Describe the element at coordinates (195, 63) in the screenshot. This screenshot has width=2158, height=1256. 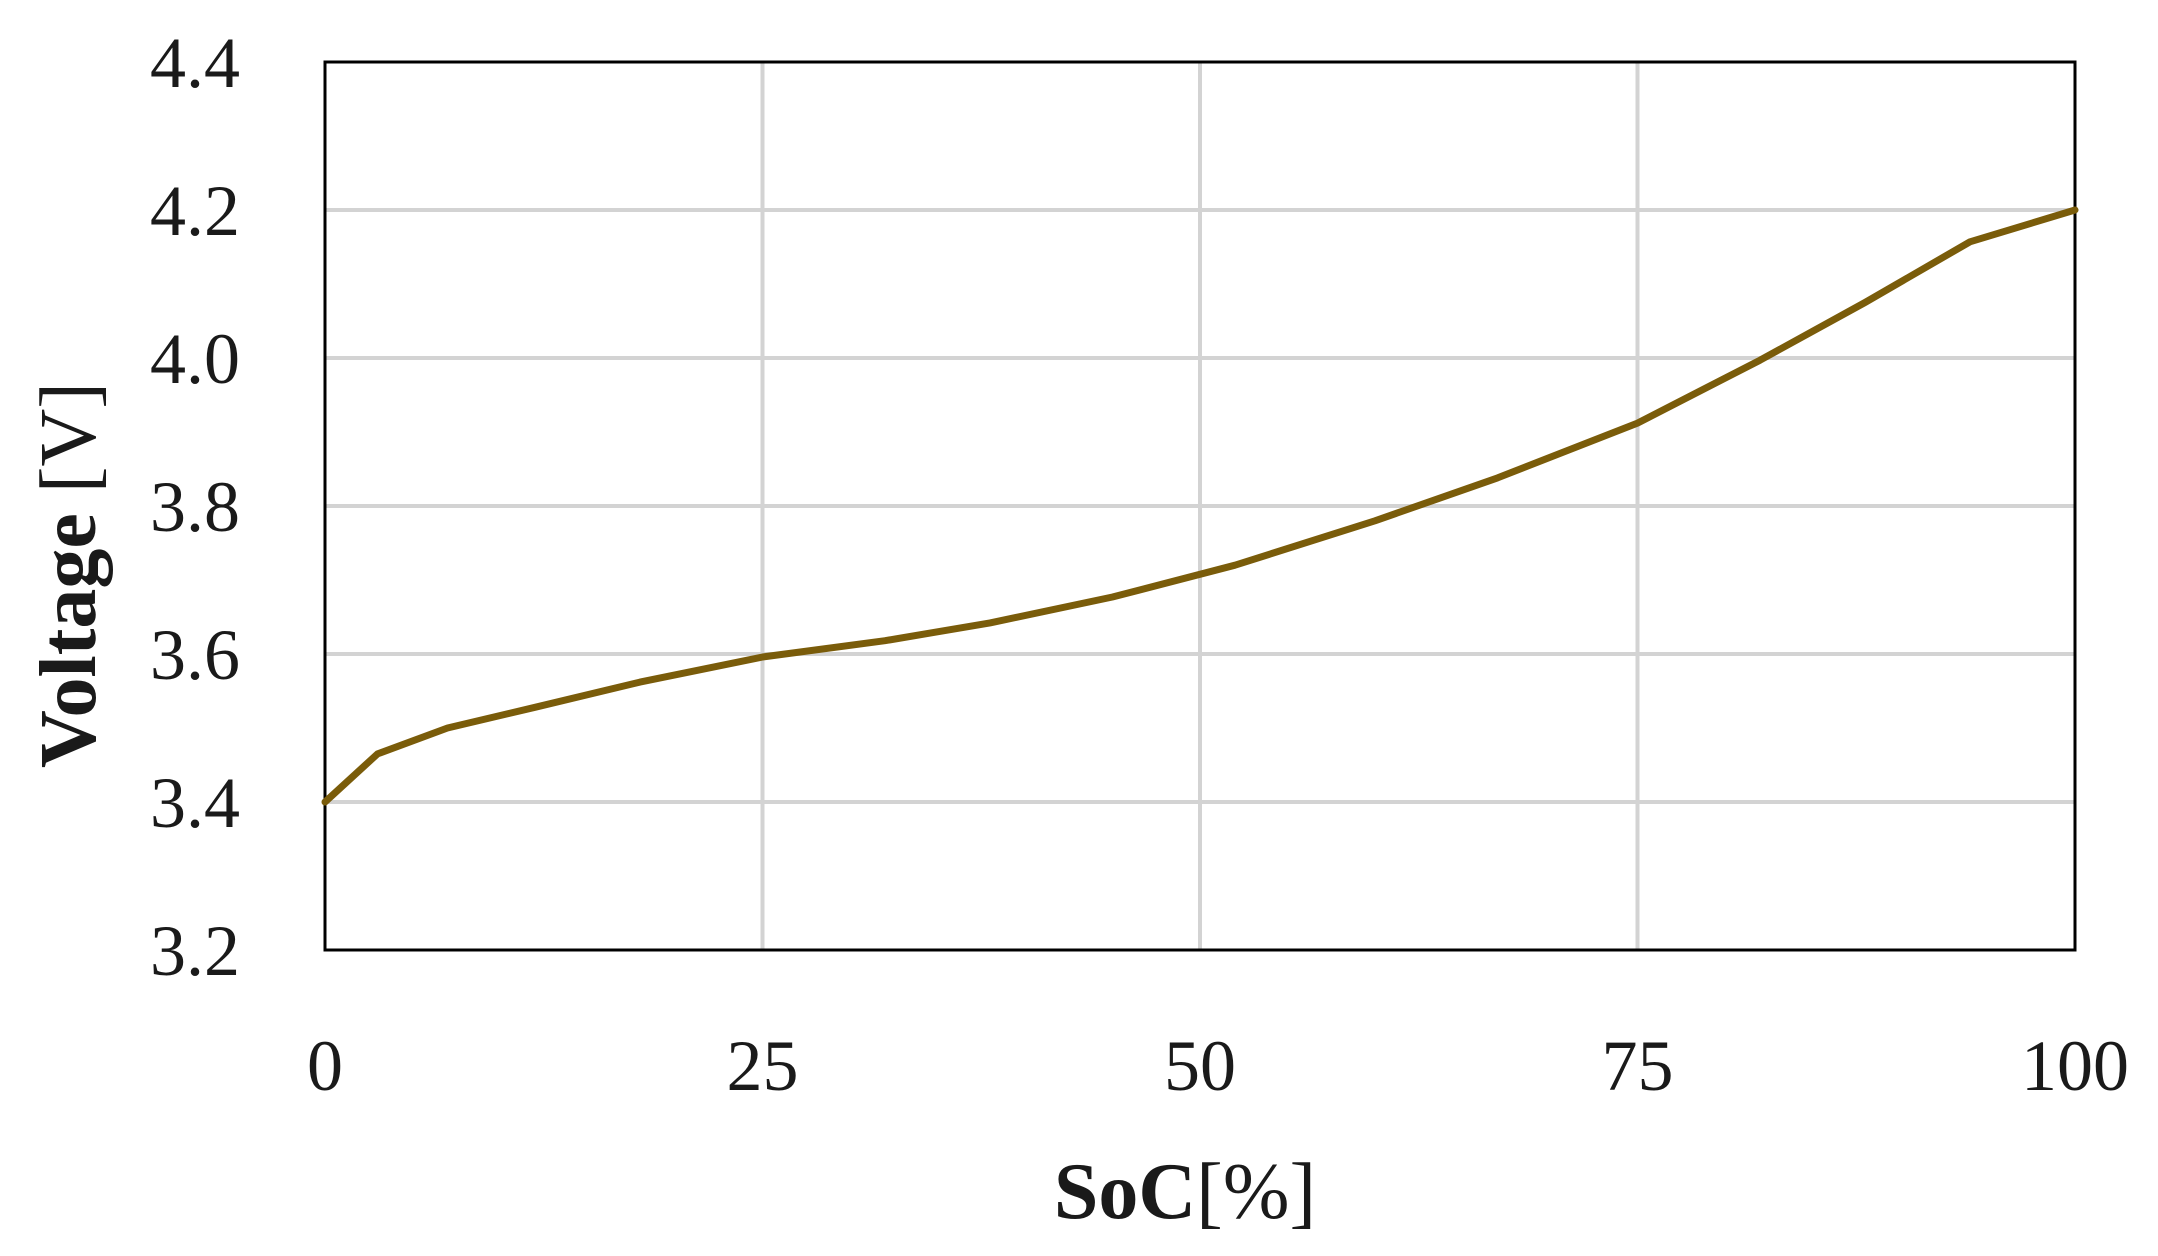
I see `y-tick-label: 4.4` at that location.